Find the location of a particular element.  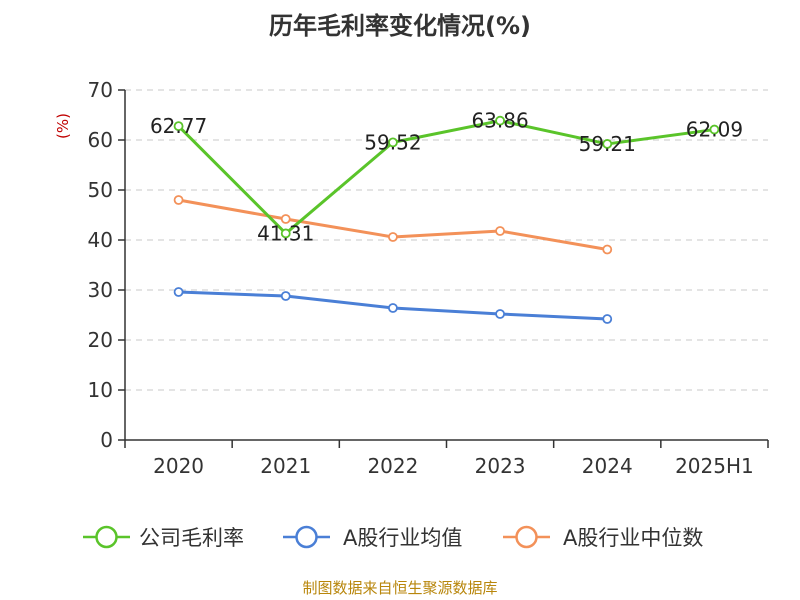

data-label: 62.09 is located at coordinates (714, 130).